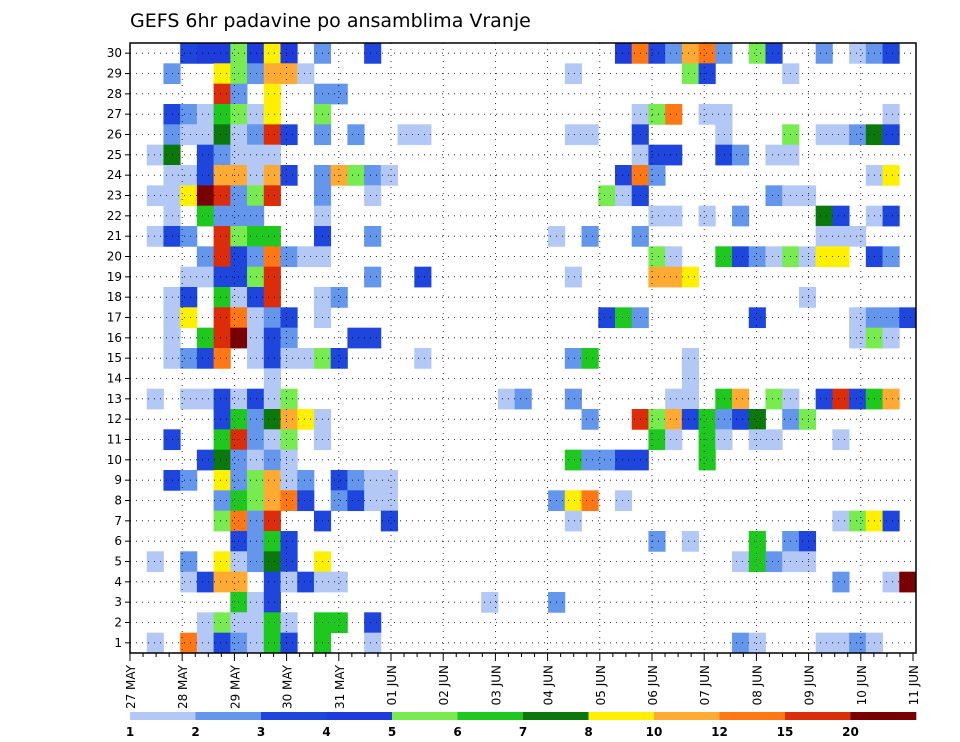  What do you see at coordinates (114, 277) in the screenshot?
I see `y-tick-label: 19` at bounding box center [114, 277].